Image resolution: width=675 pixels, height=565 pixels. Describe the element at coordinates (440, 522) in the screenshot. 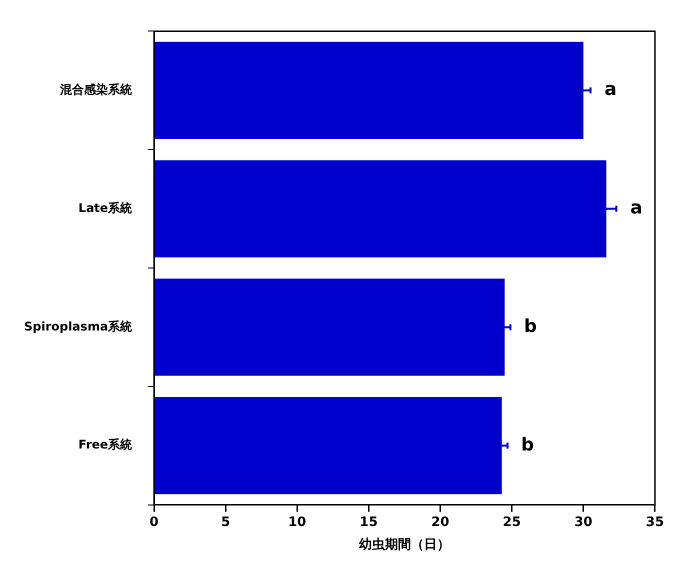

I see `x-tick-label: 20` at that location.